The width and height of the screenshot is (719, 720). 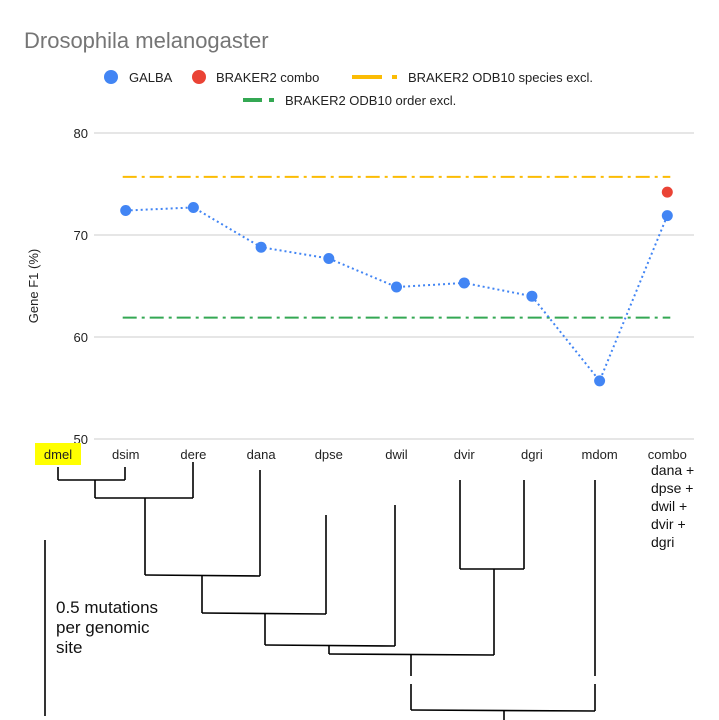 What do you see at coordinates (193, 454) in the screenshot?
I see `x-tick-label-dere: dere` at bounding box center [193, 454].